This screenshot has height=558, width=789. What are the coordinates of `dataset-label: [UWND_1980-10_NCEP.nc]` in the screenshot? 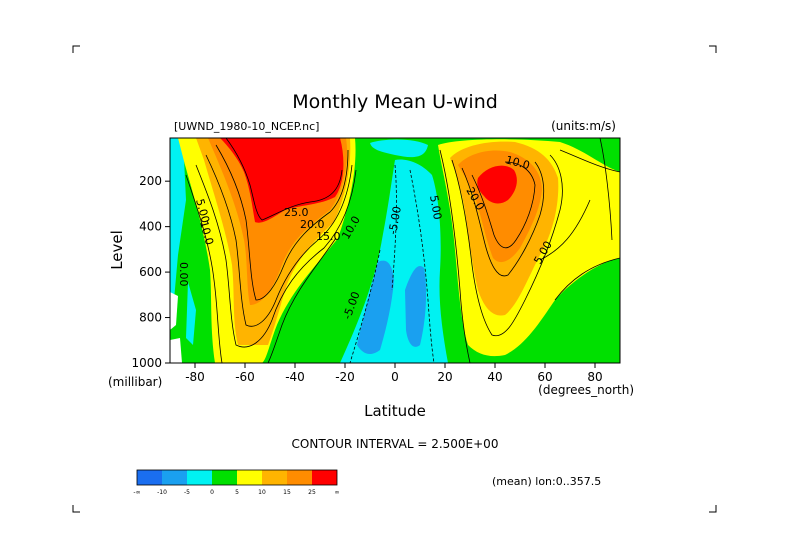 It's located at (246, 126).